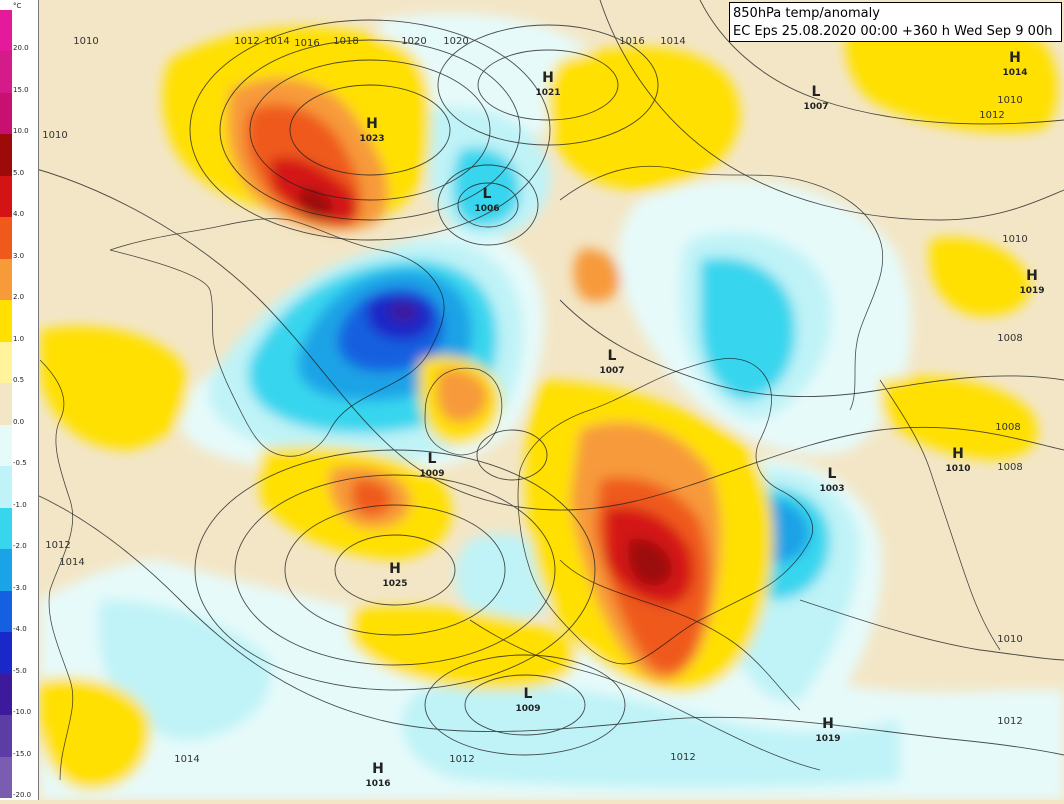  I want to click on pressure-value: 1010, so click(957, 469).